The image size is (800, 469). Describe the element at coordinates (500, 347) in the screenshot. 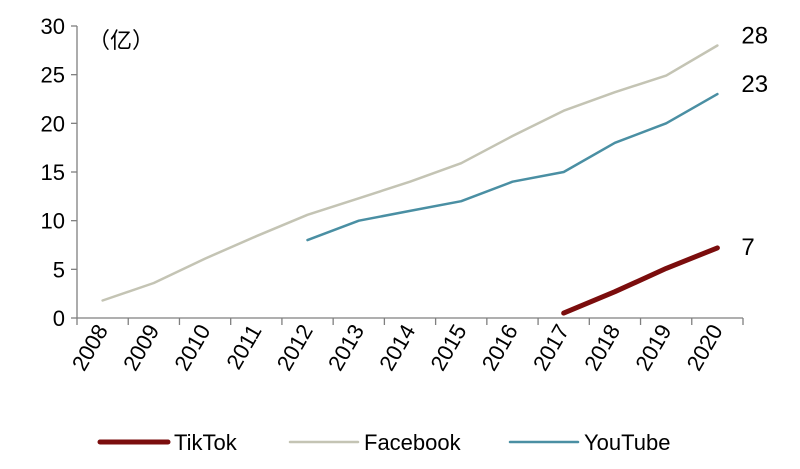

I see `x-tick-label: 2016` at that location.